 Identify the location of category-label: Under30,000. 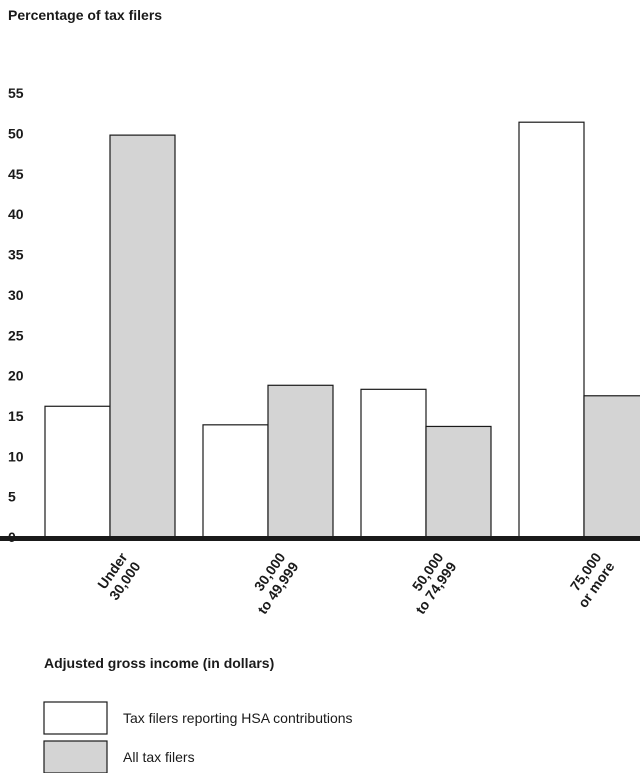
(118, 576).